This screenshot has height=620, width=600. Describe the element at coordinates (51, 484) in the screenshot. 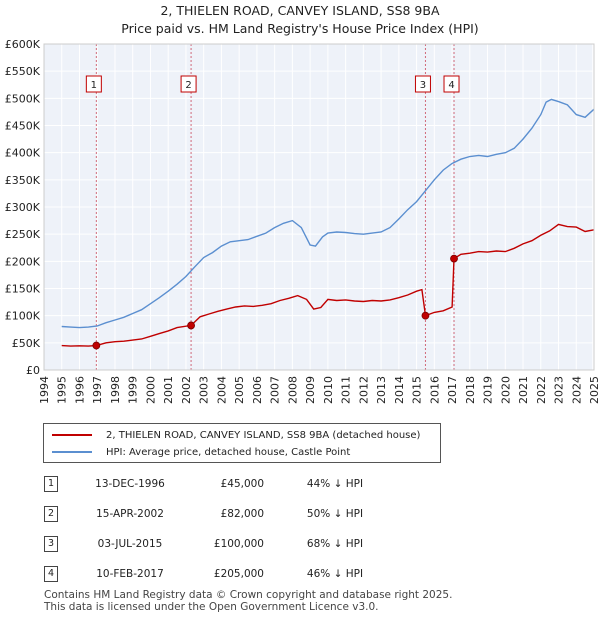

I see `sale-number: 1` at that location.